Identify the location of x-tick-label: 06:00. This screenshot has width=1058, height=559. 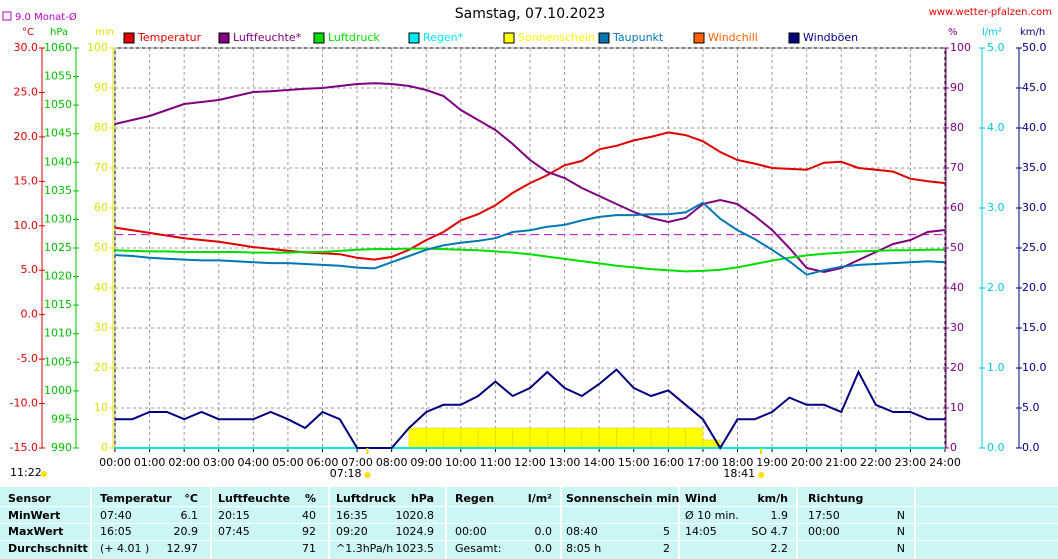
(323, 462).